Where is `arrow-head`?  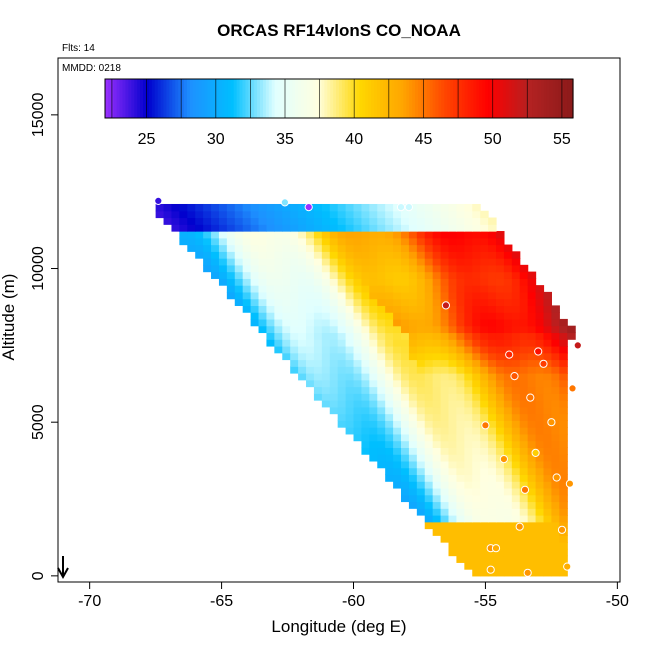 arrow-head is located at coordinates (63, 573).